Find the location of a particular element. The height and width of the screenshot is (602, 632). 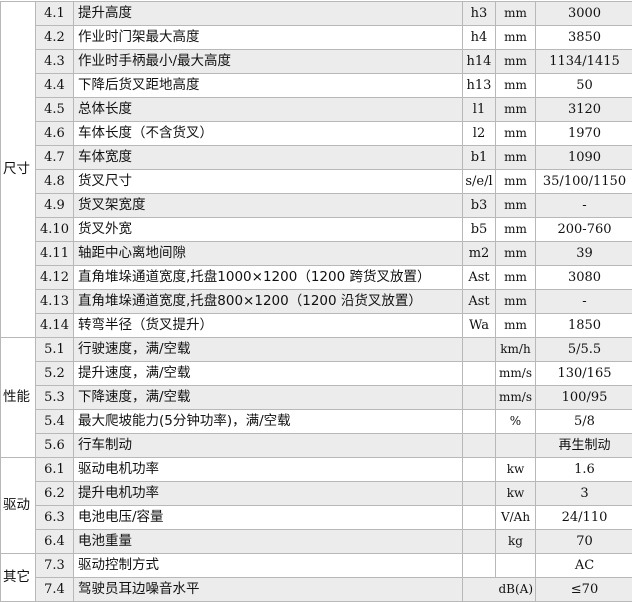

item-description: 车体长度（不含货叉） is located at coordinates (268, 134).